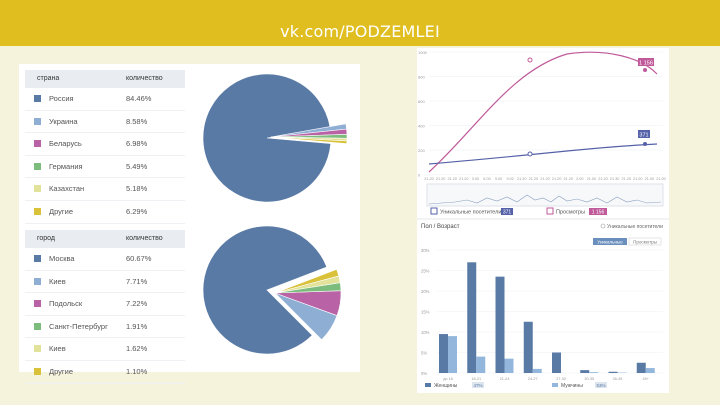 The image size is (720, 405). What do you see at coordinates (61, 98) in the screenshot?
I see `row-label: Россия` at bounding box center [61, 98].